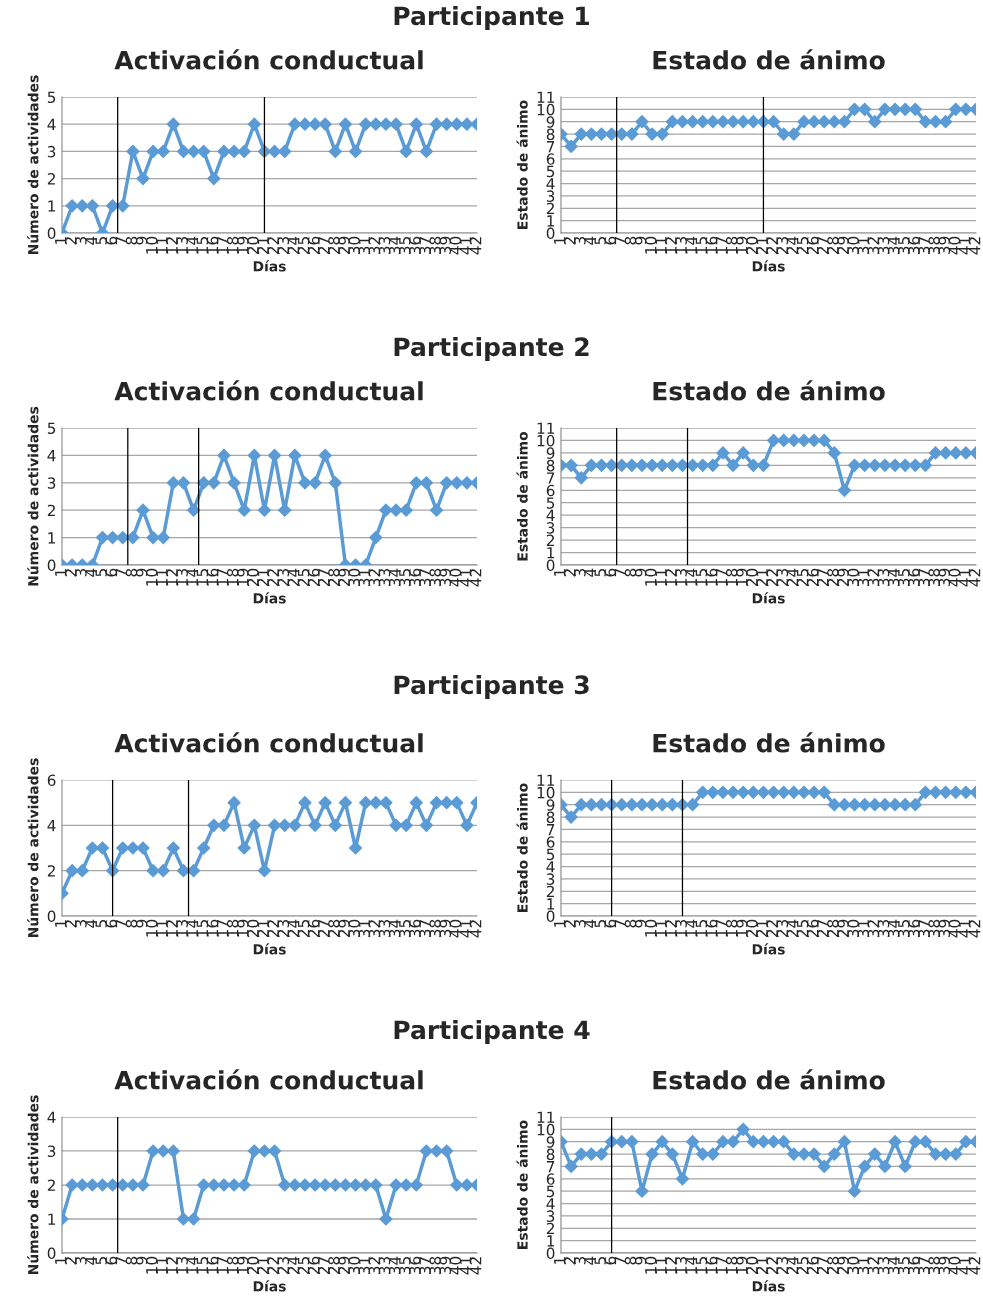 The width and height of the screenshot is (983, 1313). Describe the element at coordinates (435, 245) in the screenshot. I see `x-tick-label: 38` at that location.